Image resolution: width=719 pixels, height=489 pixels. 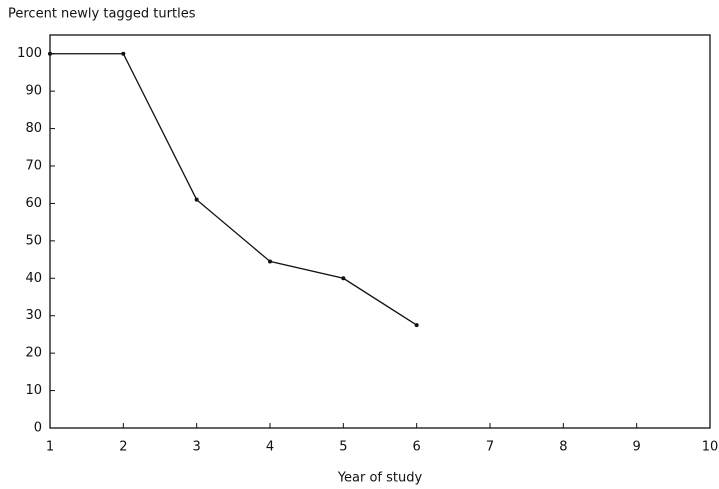 I want to click on x-tick-label: 7, so click(x=490, y=447).